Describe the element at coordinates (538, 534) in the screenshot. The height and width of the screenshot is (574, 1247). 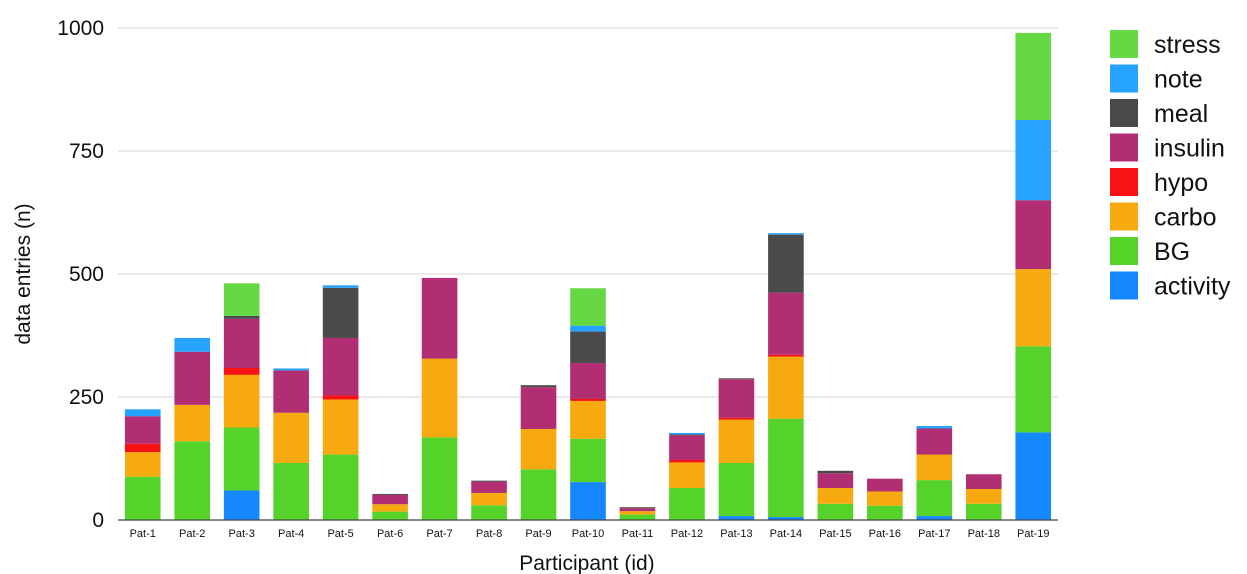
I see `x-tick-label: Pat-9` at that location.